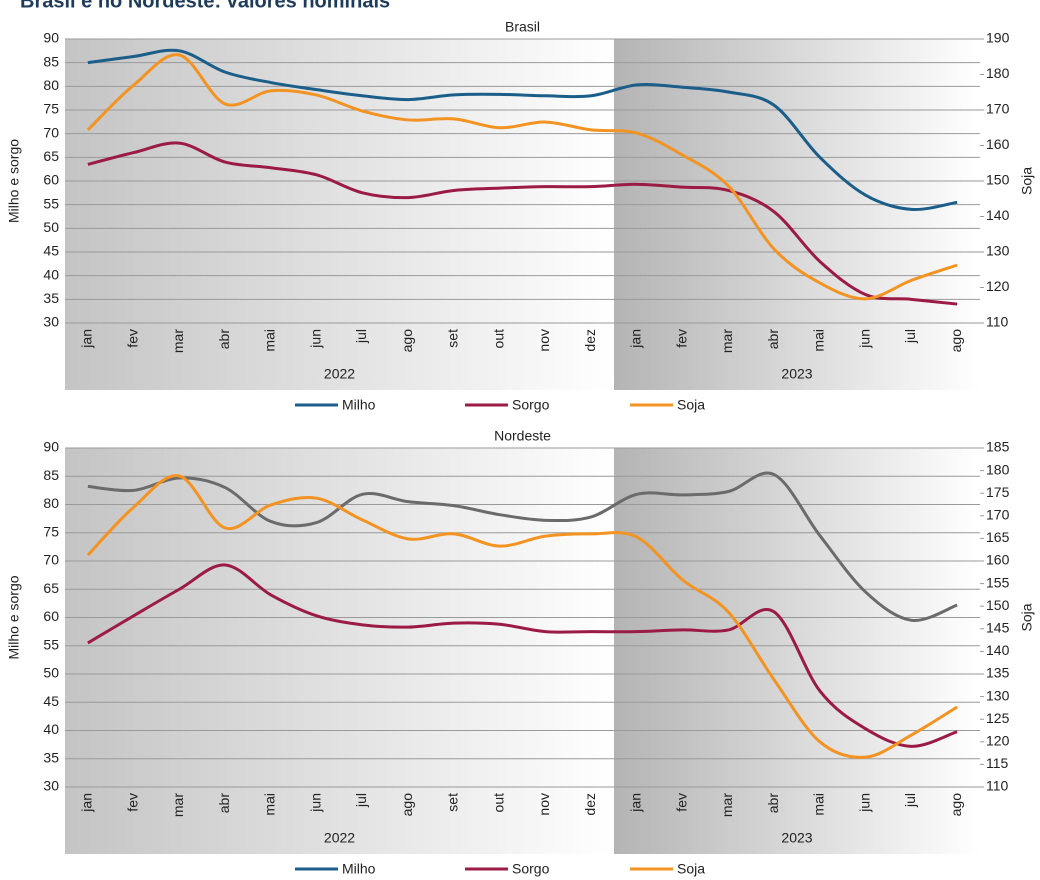  Describe the element at coordinates (51, 251) in the screenshot. I see `y-tick-label: 45` at that location.